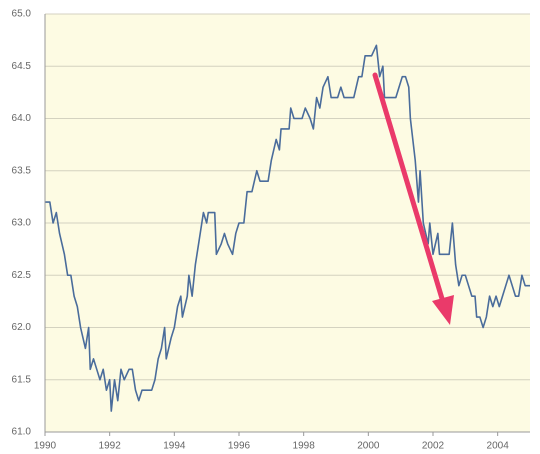 The width and height of the screenshot is (540, 454). I want to click on y-tick-label: 62.5, so click(22, 275).